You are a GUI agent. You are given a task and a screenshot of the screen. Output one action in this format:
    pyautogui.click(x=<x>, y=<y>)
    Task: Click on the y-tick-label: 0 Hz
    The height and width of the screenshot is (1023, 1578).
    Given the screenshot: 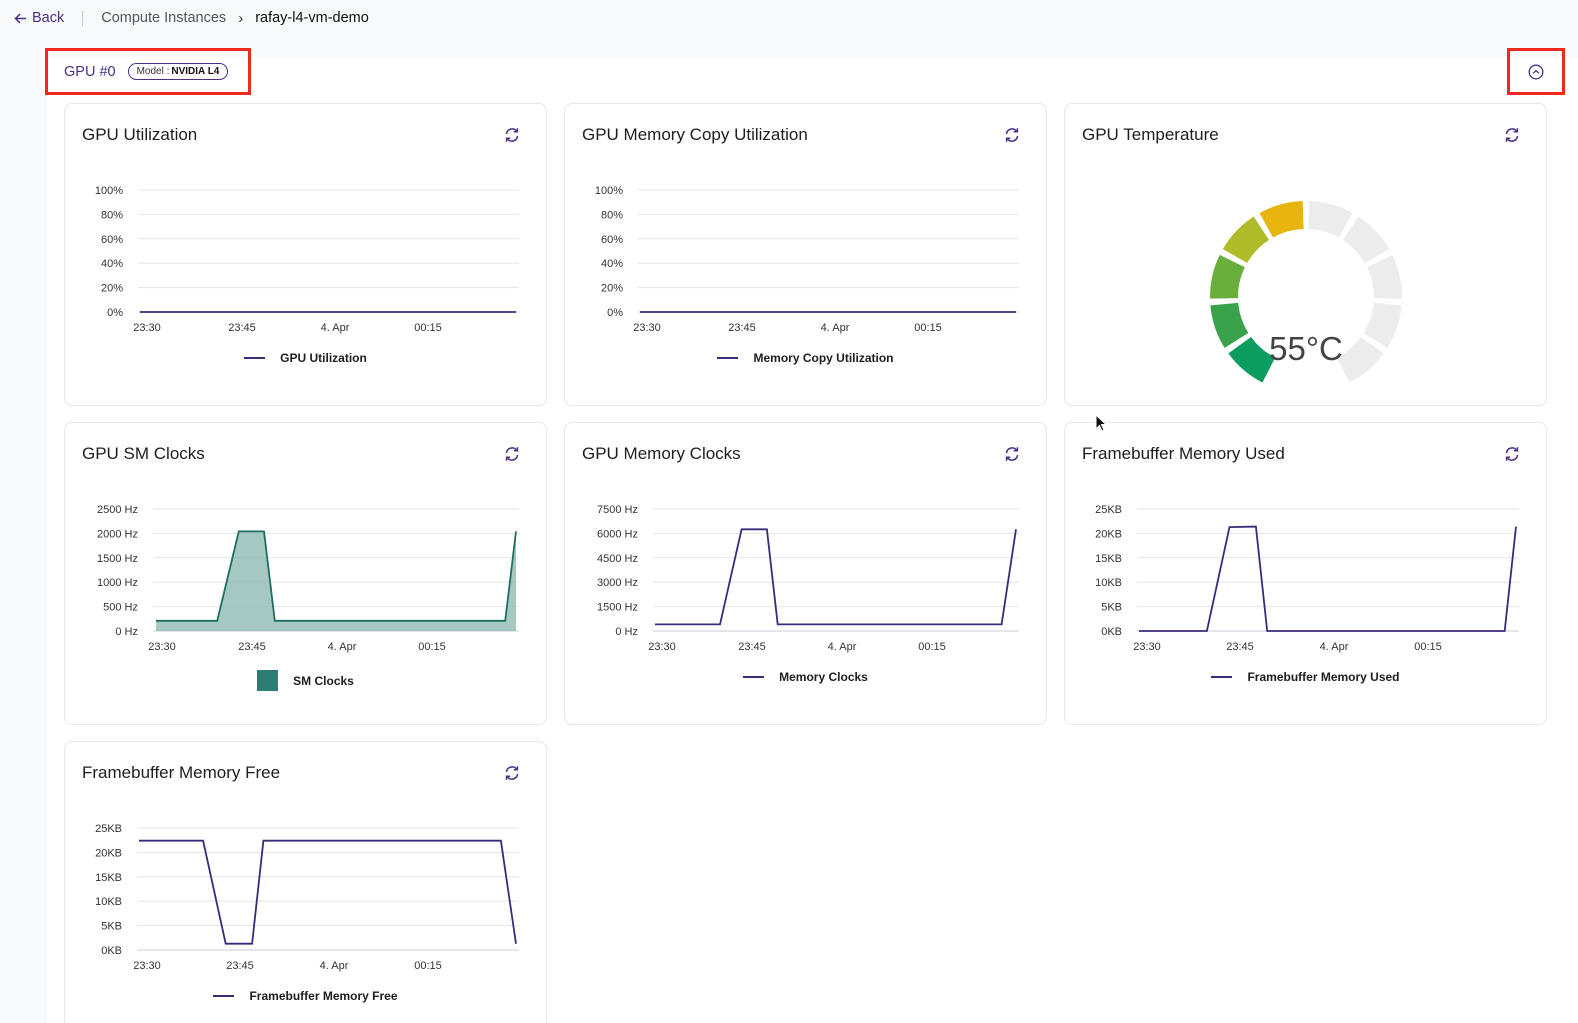 What is the action you would take?
    pyautogui.click(x=626, y=632)
    